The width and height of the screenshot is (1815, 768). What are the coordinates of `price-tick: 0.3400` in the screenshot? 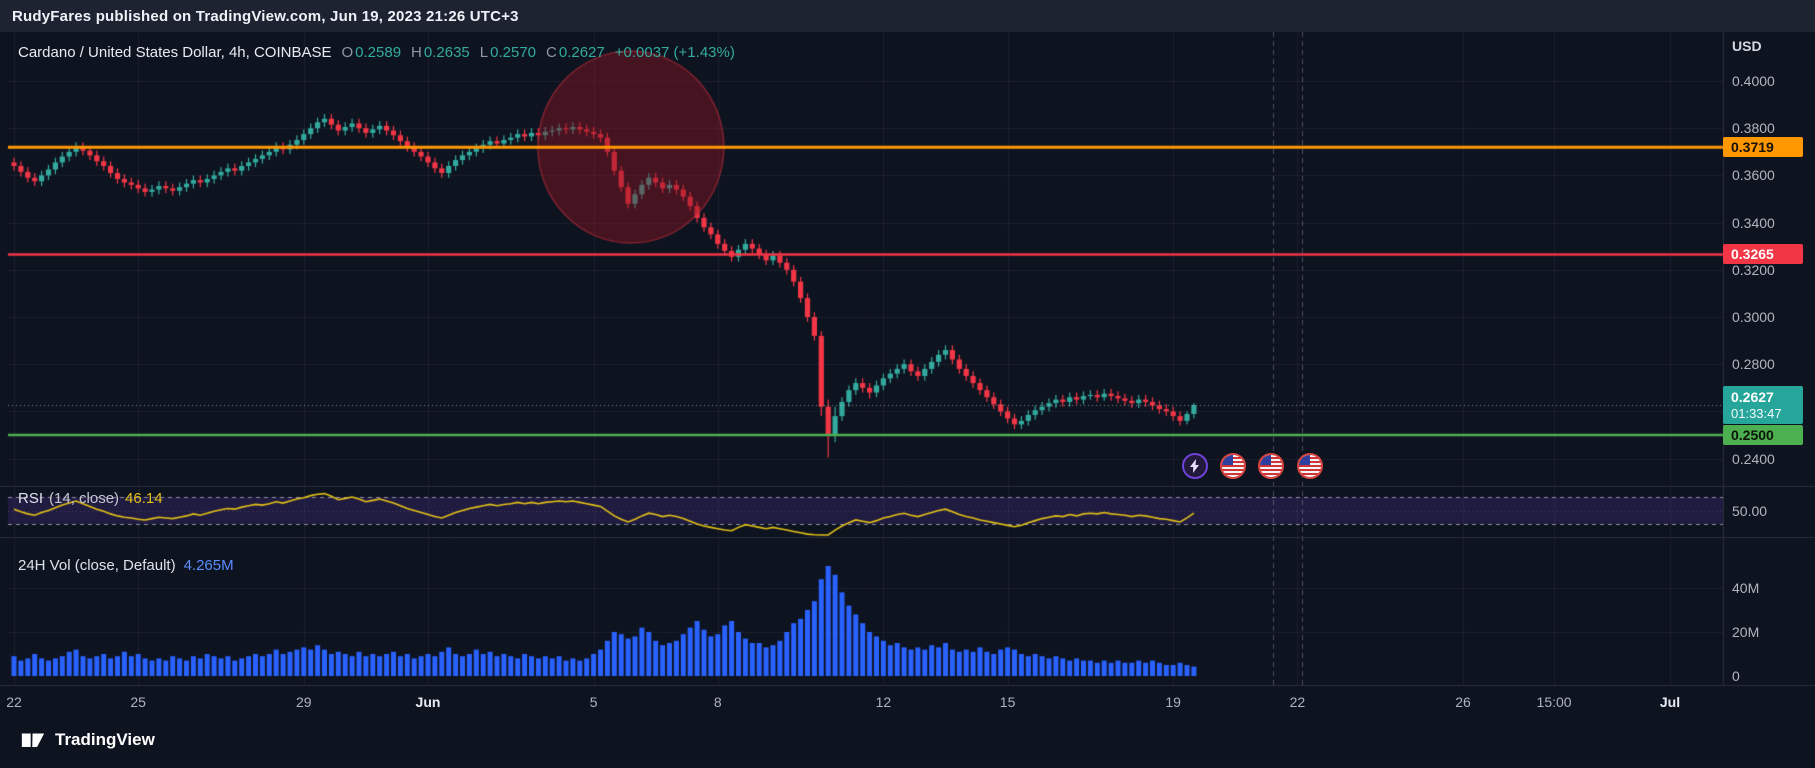 It's located at (1753, 222).